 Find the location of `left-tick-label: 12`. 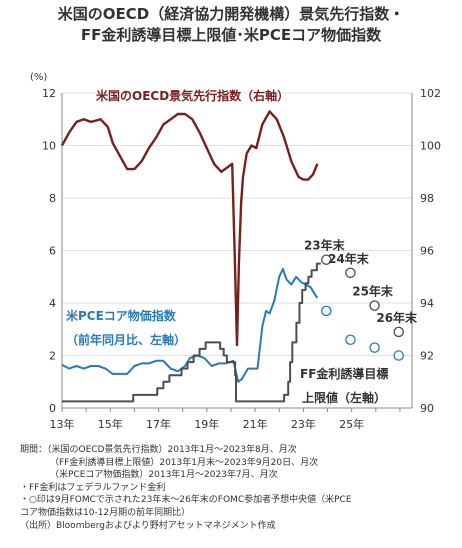

left-tick-label: 12 is located at coordinates (49, 93).